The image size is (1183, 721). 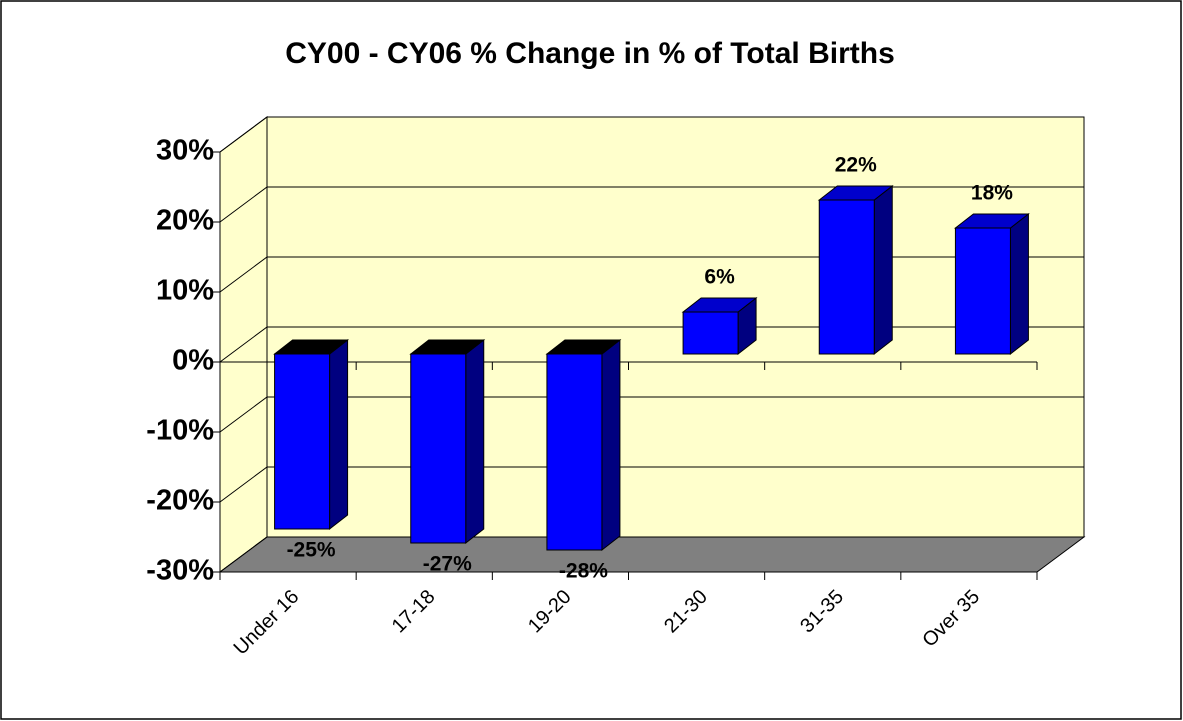 What do you see at coordinates (992, 193) in the screenshot?
I see `value-label: 18%` at bounding box center [992, 193].